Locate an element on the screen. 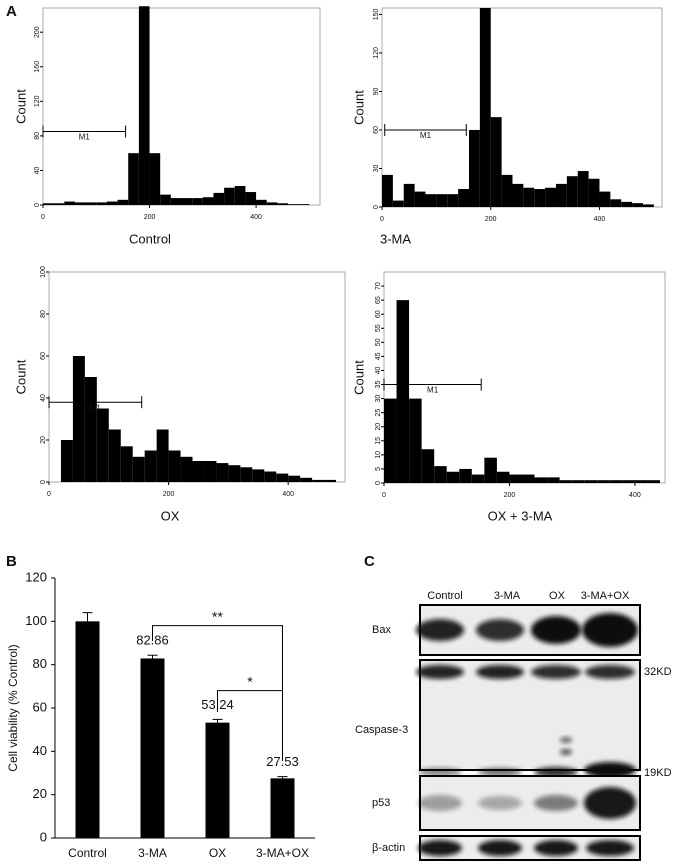  panel-label: C is located at coordinates (369, 561).